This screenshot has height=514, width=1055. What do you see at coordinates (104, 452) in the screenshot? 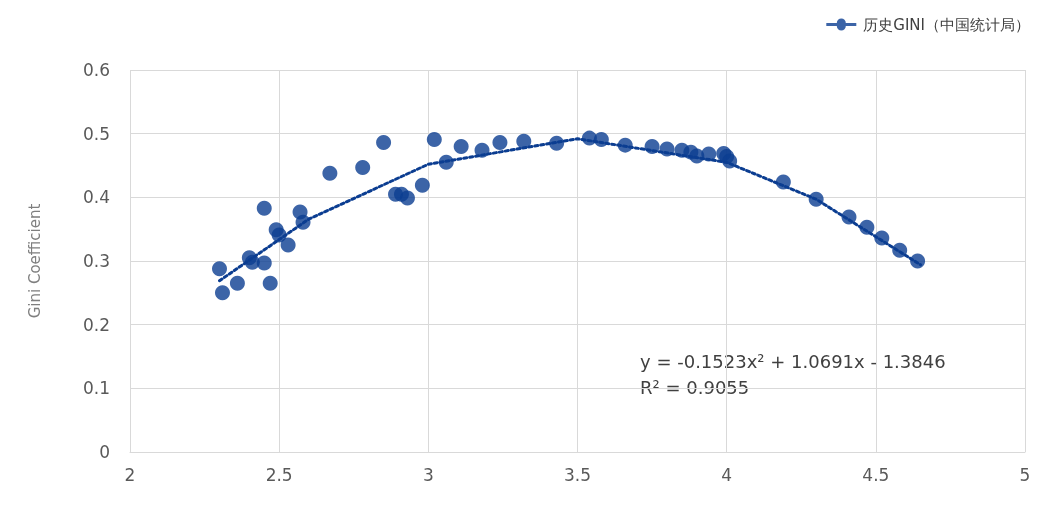
I see `y-tick-label: 0` at bounding box center [104, 452].